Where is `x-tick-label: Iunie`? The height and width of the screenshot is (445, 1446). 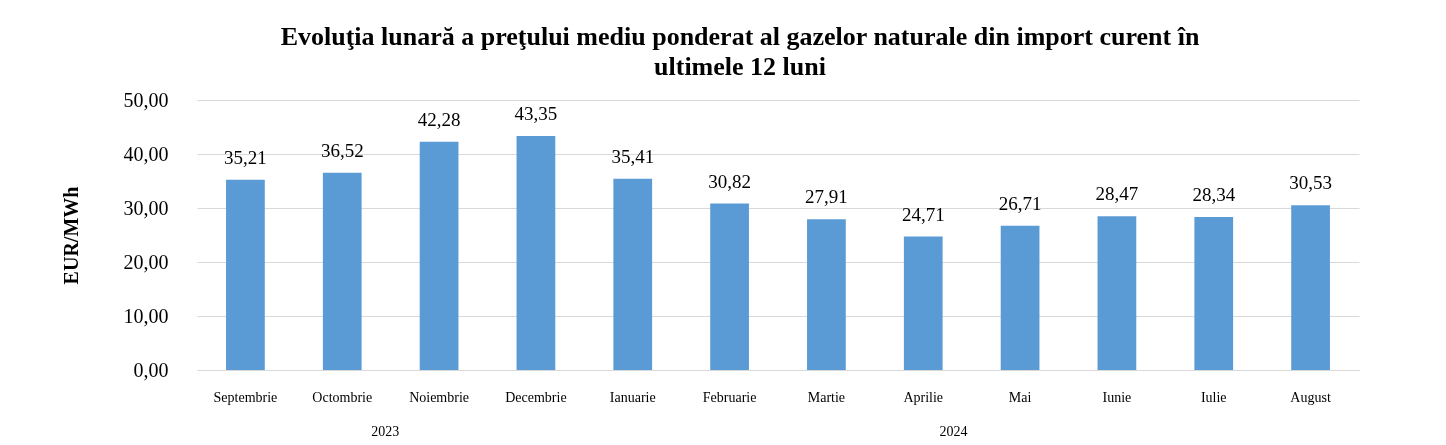 x-tick-label: Iunie is located at coordinates (1117, 397).